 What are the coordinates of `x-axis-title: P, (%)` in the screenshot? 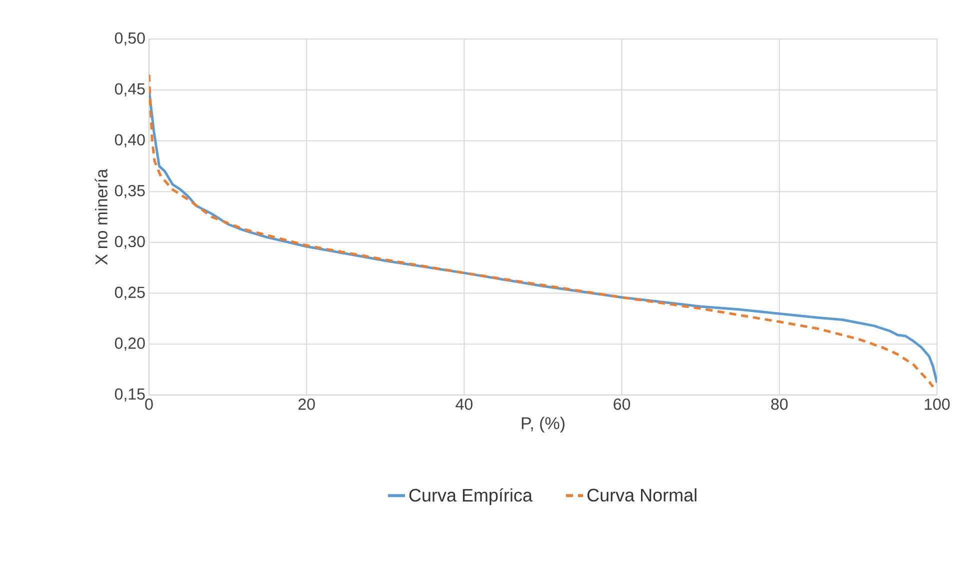 It's located at (543, 424).